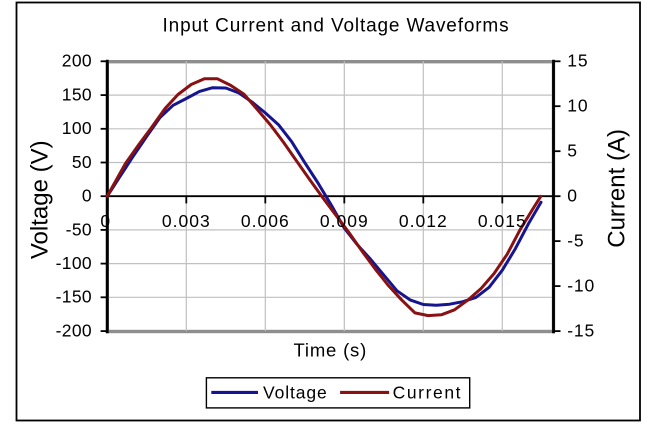 This screenshot has width=662, height=429. What do you see at coordinates (577, 61) in the screenshot?
I see `svg-text: 15` at bounding box center [577, 61].